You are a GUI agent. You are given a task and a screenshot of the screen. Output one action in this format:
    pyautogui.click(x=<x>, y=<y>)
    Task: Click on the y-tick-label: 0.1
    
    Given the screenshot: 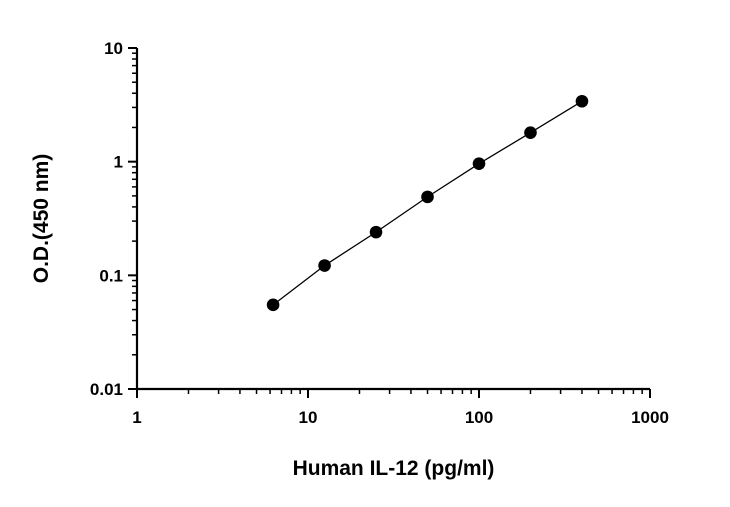 What is the action you would take?
    pyautogui.click(x=111, y=275)
    